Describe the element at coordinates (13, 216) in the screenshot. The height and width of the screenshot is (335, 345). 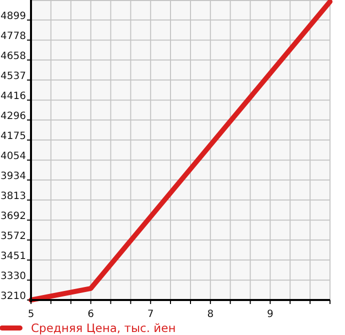
I see `y-tick-label: 3692` at that location.